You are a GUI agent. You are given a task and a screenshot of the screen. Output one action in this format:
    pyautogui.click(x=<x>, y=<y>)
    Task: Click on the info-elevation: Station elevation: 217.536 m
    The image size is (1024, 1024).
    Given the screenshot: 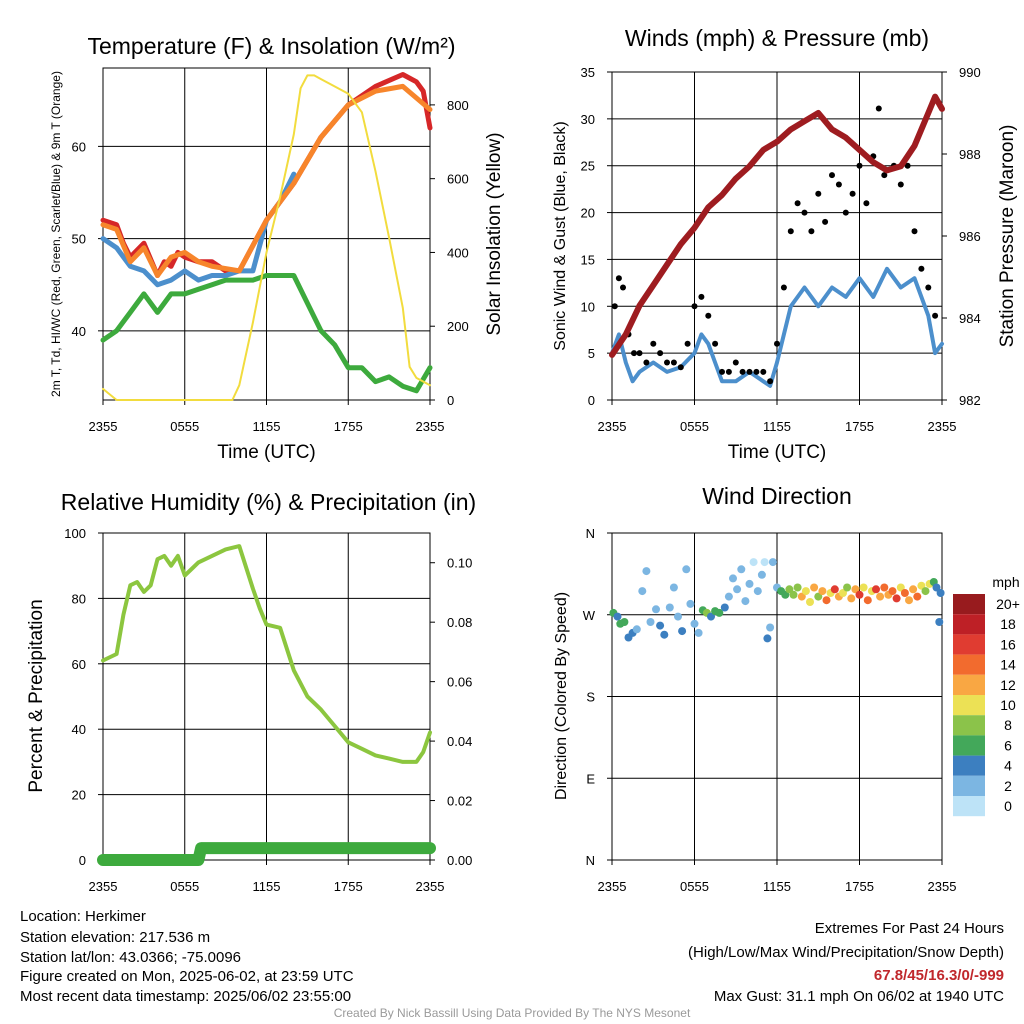 What is the action you would take?
    pyautogui.click(x=115, y=937)
    